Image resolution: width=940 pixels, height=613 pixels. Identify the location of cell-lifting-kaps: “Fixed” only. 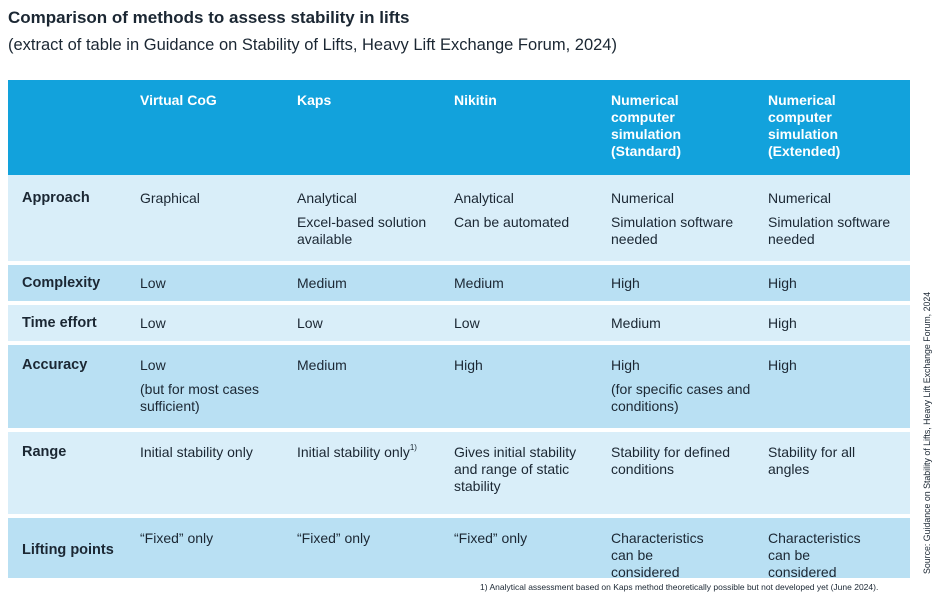
(334, 538).